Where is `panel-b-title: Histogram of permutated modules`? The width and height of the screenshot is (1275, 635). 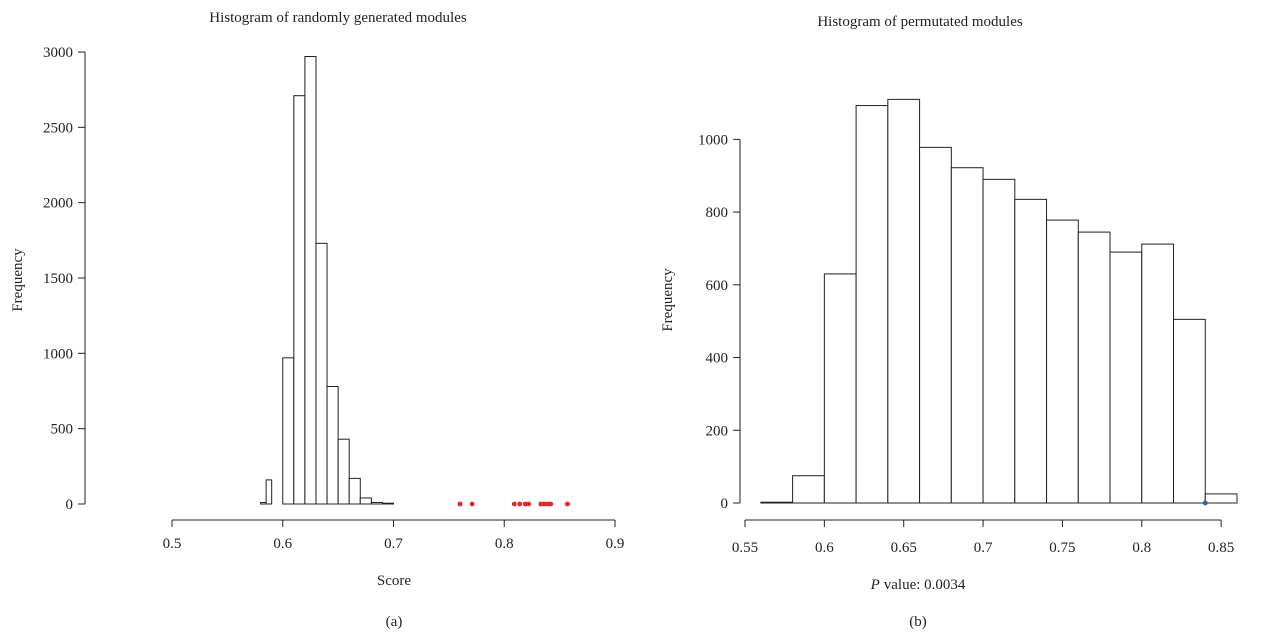
panel-b-title: Histogram of permutated modules is located at coordinates (920, 22).